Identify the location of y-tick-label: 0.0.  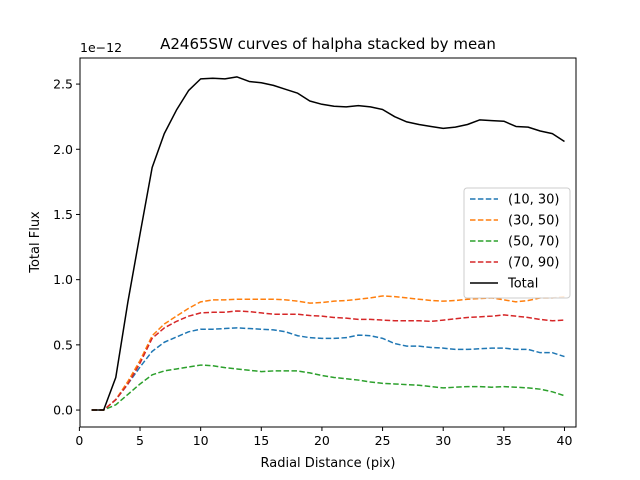
(63, 410).